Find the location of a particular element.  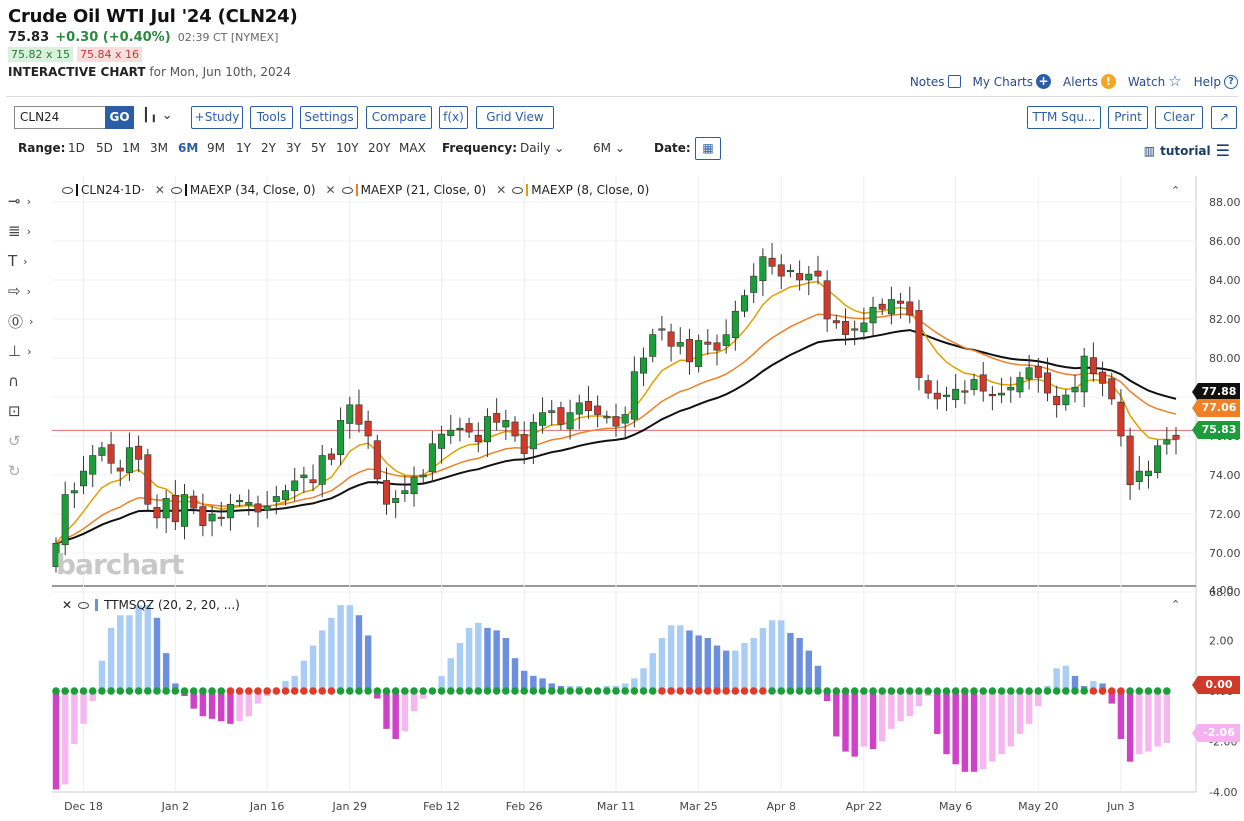

range-1m: 1M is located at coordinates (131, 148).